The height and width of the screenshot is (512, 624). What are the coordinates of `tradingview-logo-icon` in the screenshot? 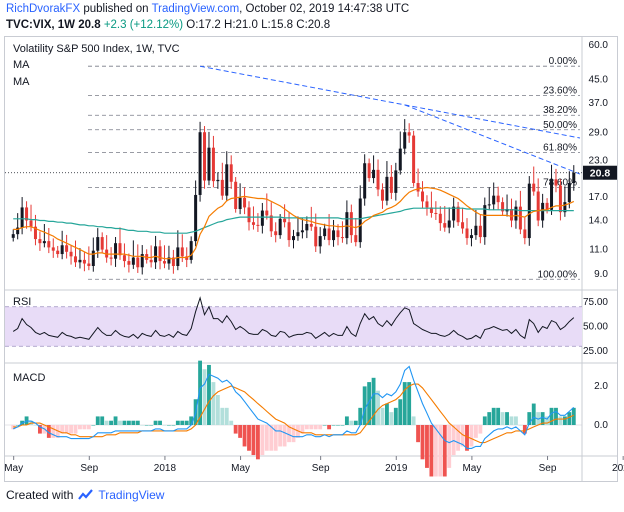 It's located at (86, 495).